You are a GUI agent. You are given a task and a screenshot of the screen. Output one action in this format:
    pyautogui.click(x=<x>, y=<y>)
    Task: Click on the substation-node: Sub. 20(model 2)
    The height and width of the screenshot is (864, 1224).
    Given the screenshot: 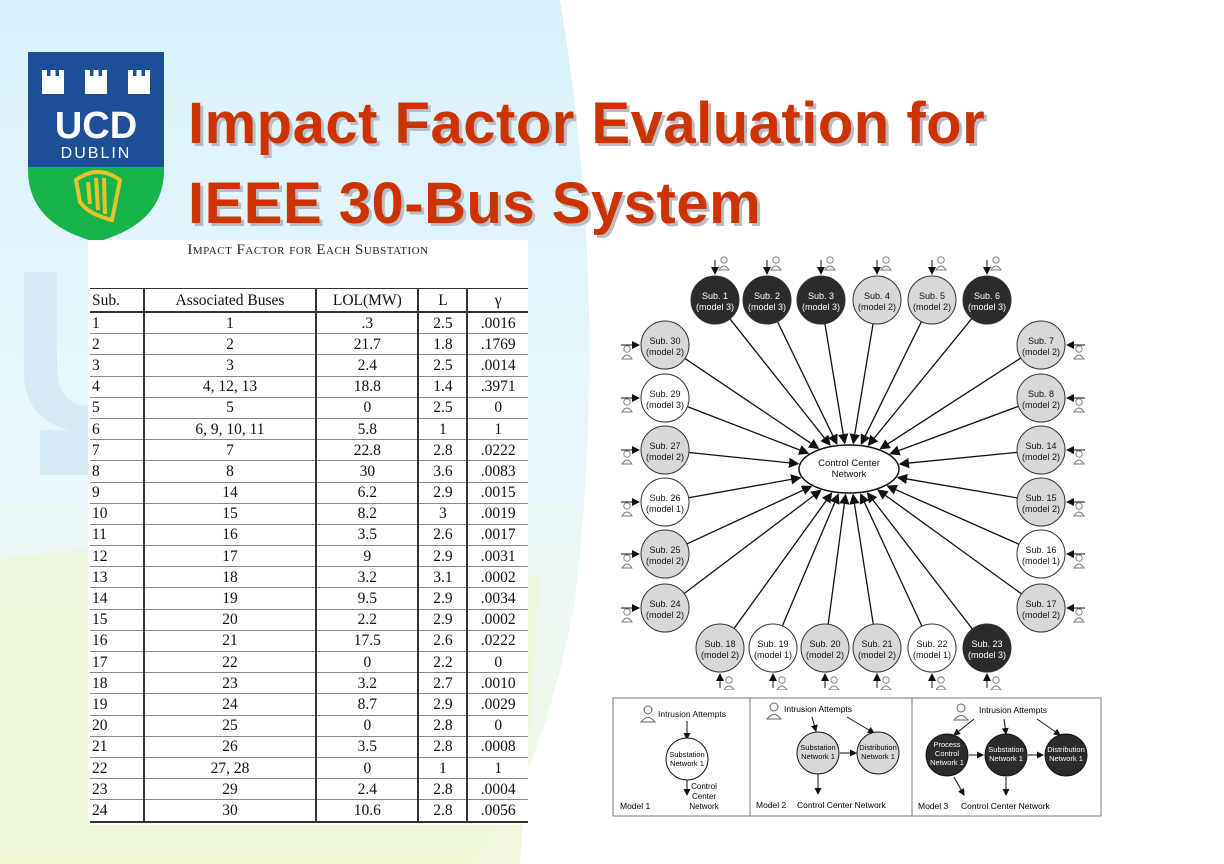 What is the action you would take?
    pyautogui.click(x=825, y=656)
    